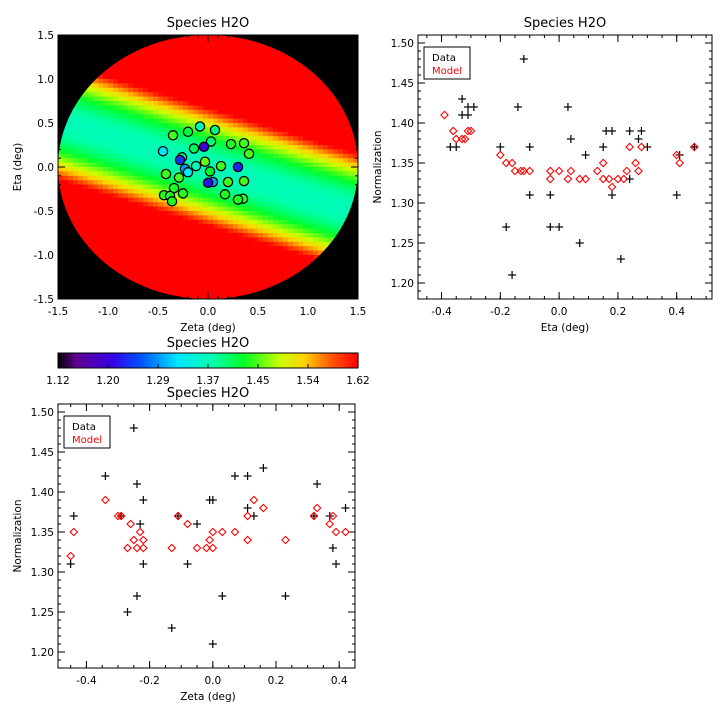  I want to click on heatmap-points, so click(206, 164).